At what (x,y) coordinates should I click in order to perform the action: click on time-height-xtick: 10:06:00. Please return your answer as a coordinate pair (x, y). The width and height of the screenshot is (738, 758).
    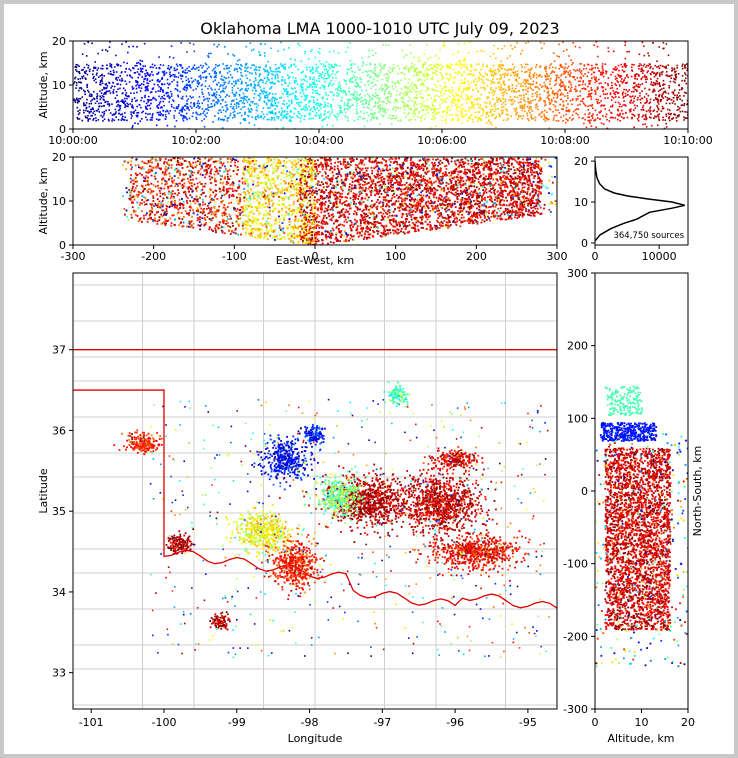
    Looking at the image, I should click on (441, 140).